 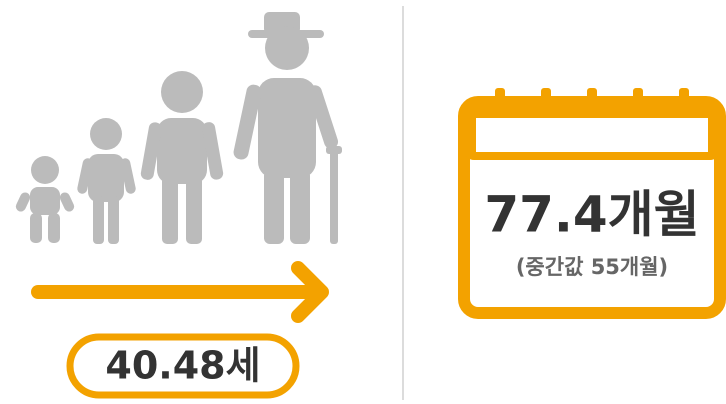 I want to click on age-value: 40.48세, so click(x=182, y=366).